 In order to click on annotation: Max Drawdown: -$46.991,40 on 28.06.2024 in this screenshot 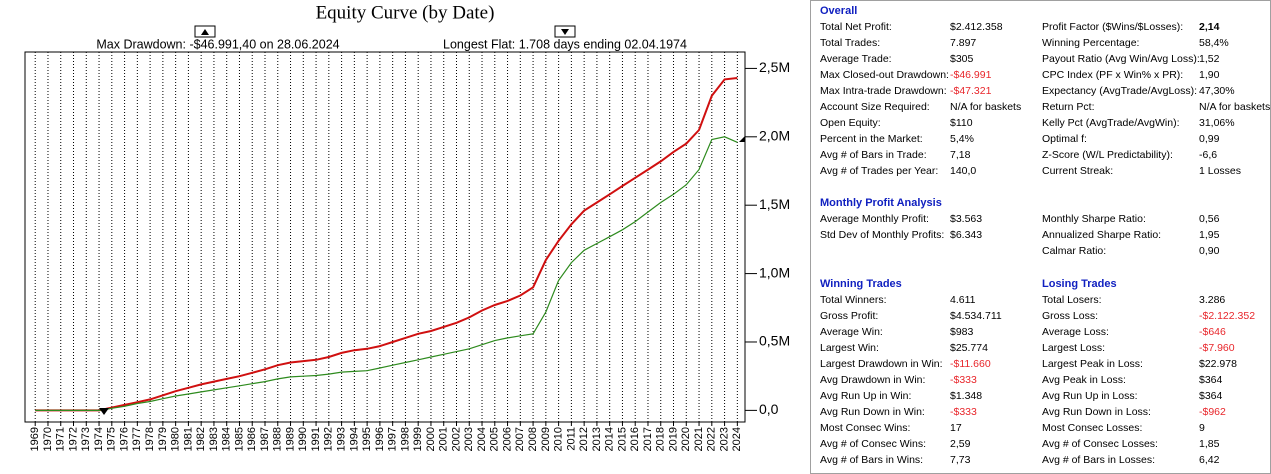, I will do `click(217, 44)`.